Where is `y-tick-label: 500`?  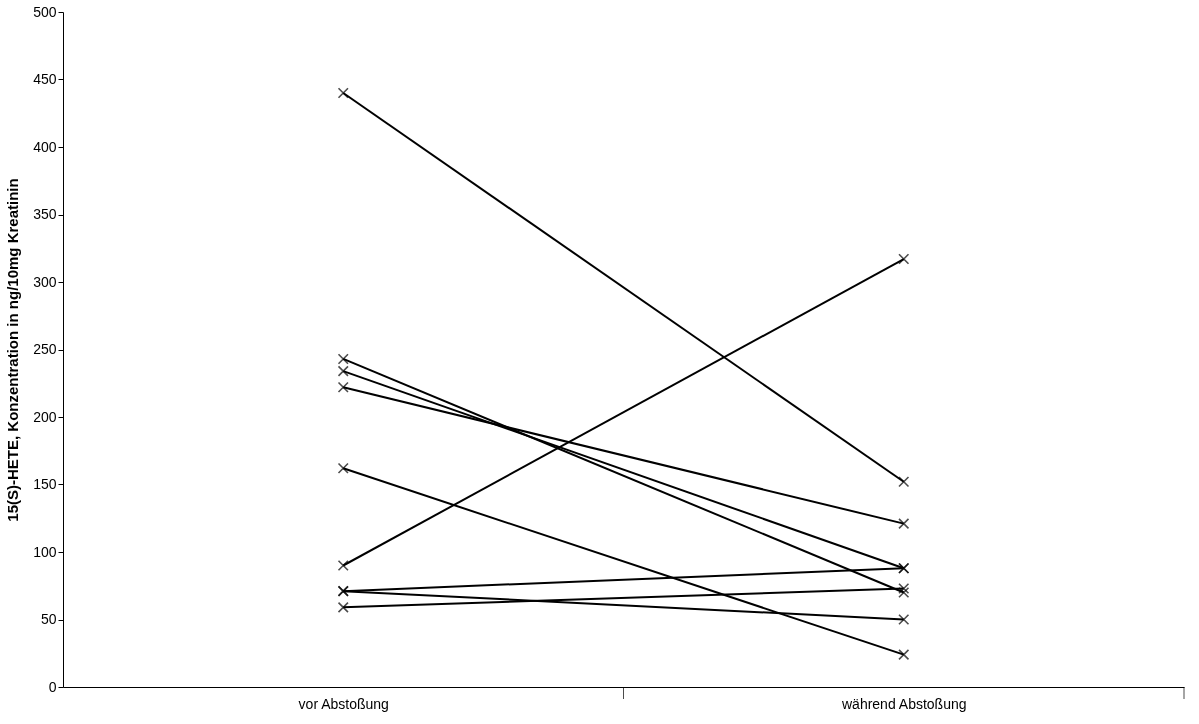 y-tick-label: 500 is located at coordinates (45, 11).